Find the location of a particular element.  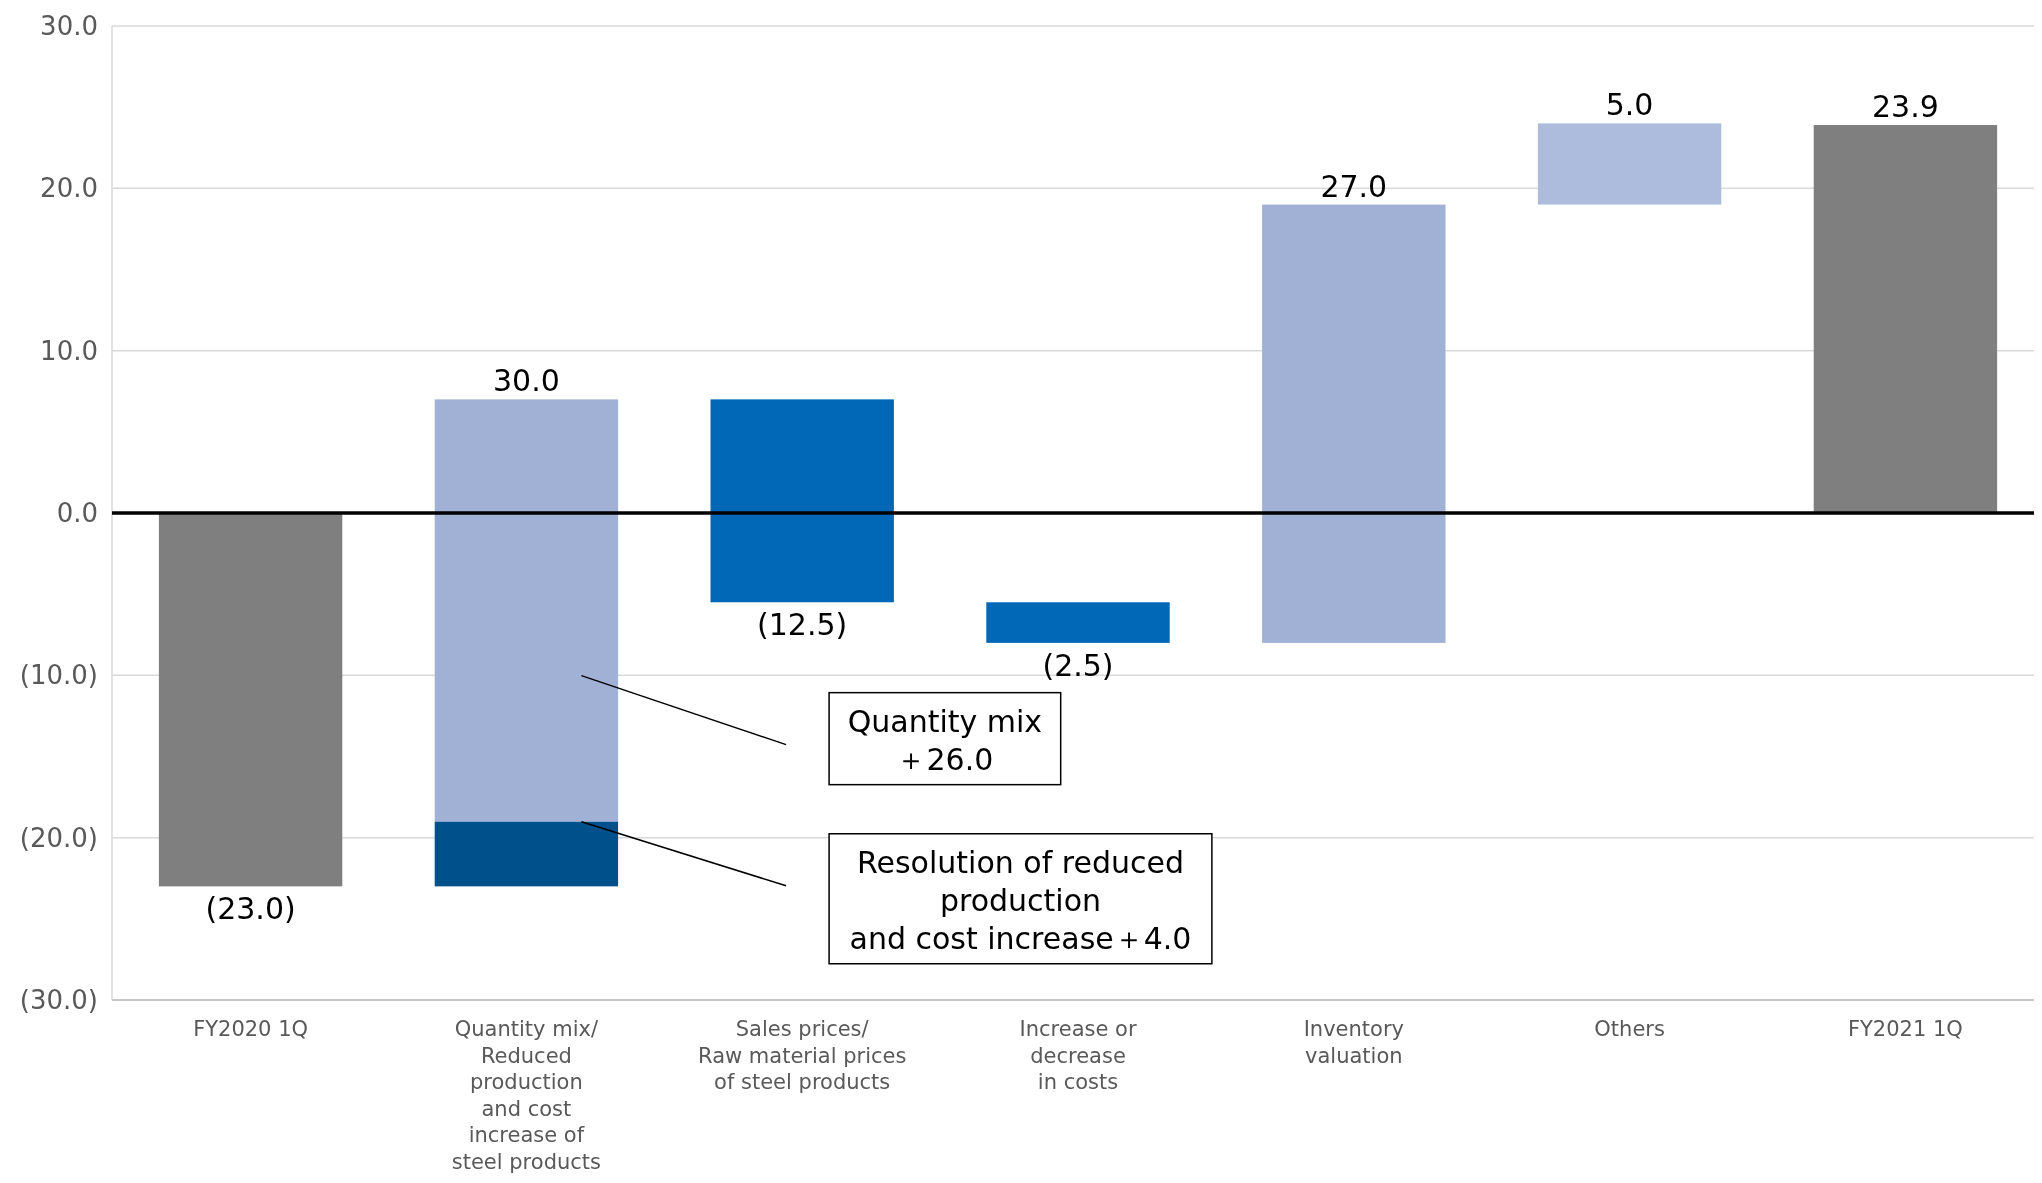

x-tick-label: Others is located at coordinates (1629, 1029).